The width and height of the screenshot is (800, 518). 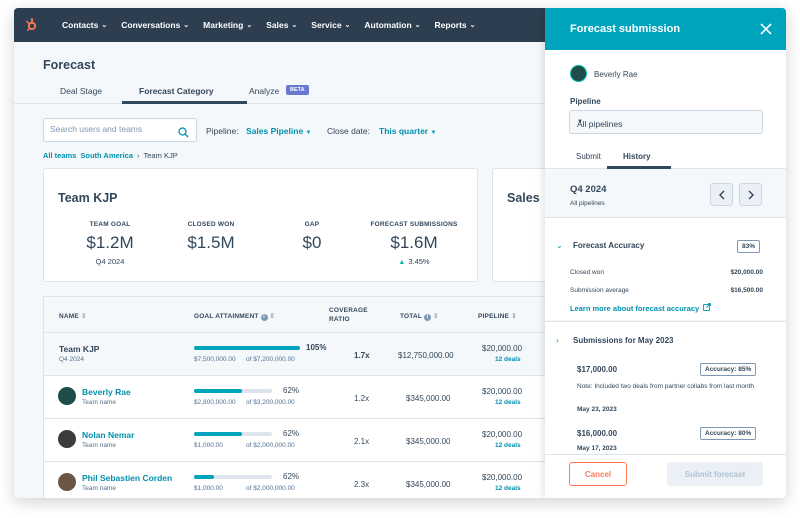 What do you see at coordinates (587, 272) in the screenshot?
I see `closed-won-label: Closed won` at bounding box center [587, 272].